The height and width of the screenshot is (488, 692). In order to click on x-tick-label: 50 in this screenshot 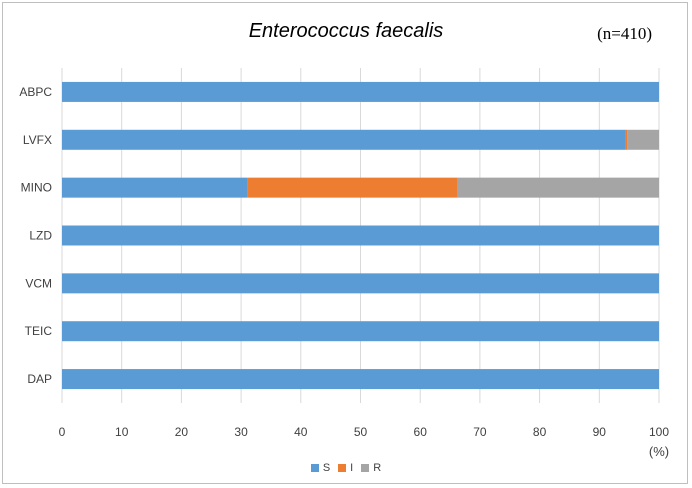, I will do `click(361, 432)`.